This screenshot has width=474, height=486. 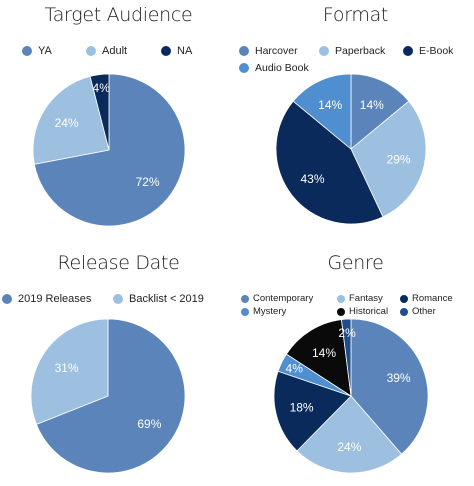 I want to click on pie-slice-other, so click(x=346, y=357).